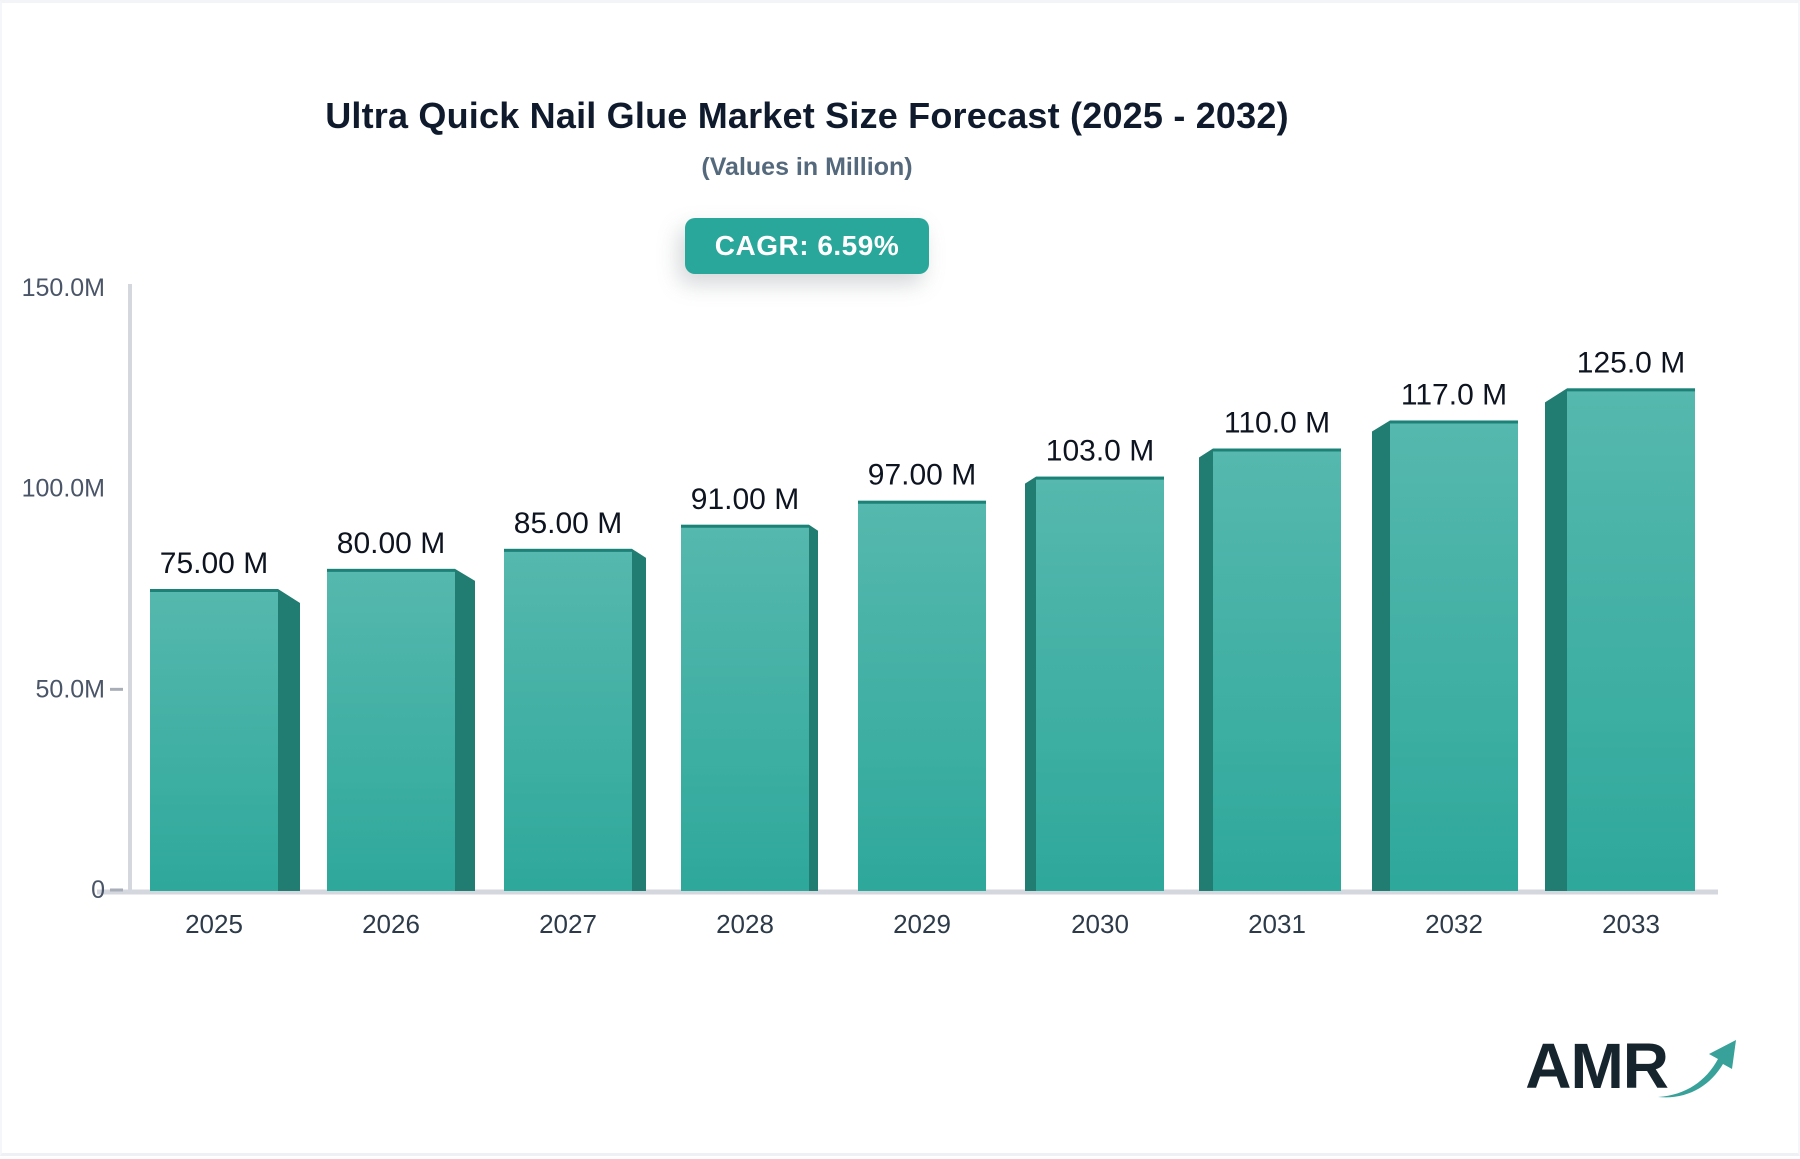 This screenshot has height=1159, width=1800. I want to click on bar-value-label: 85.00 M, so click(568, 523).